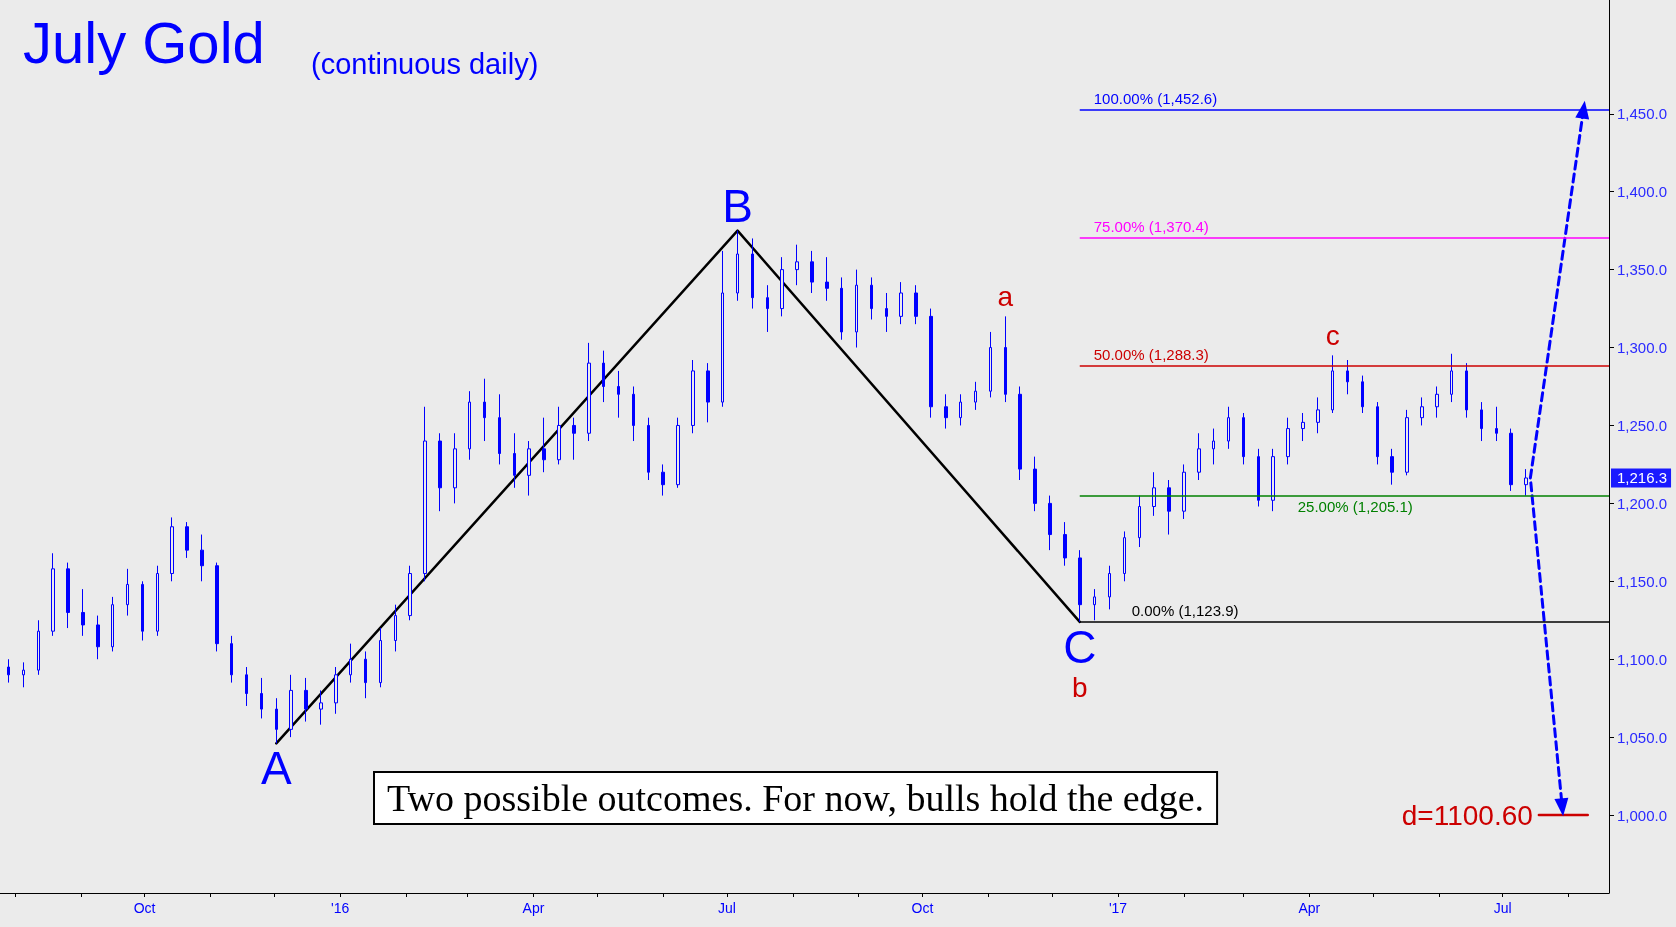  What do you see at coordinates (1151, 226) in the screenshot?
I see `ref-line-label: 75.00% (1,370.4)` at bounding box center [1151, 226].